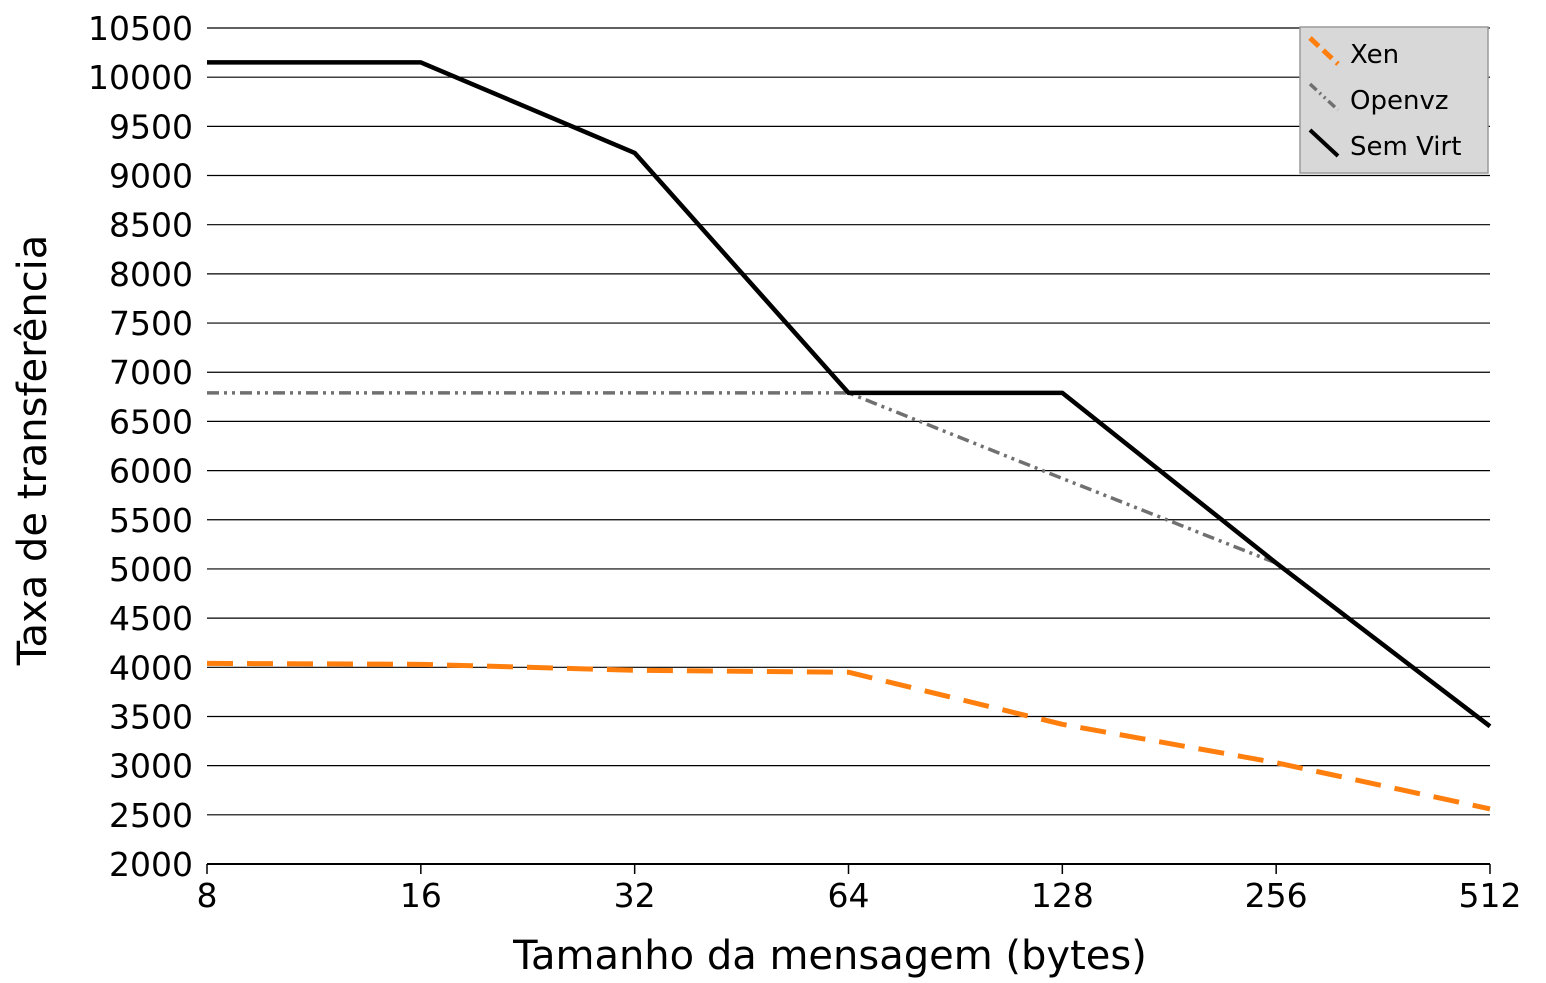  Describe the element at coordinates (151, 225) in the screenshot. I see `y-tick-label: 8500` at that location.